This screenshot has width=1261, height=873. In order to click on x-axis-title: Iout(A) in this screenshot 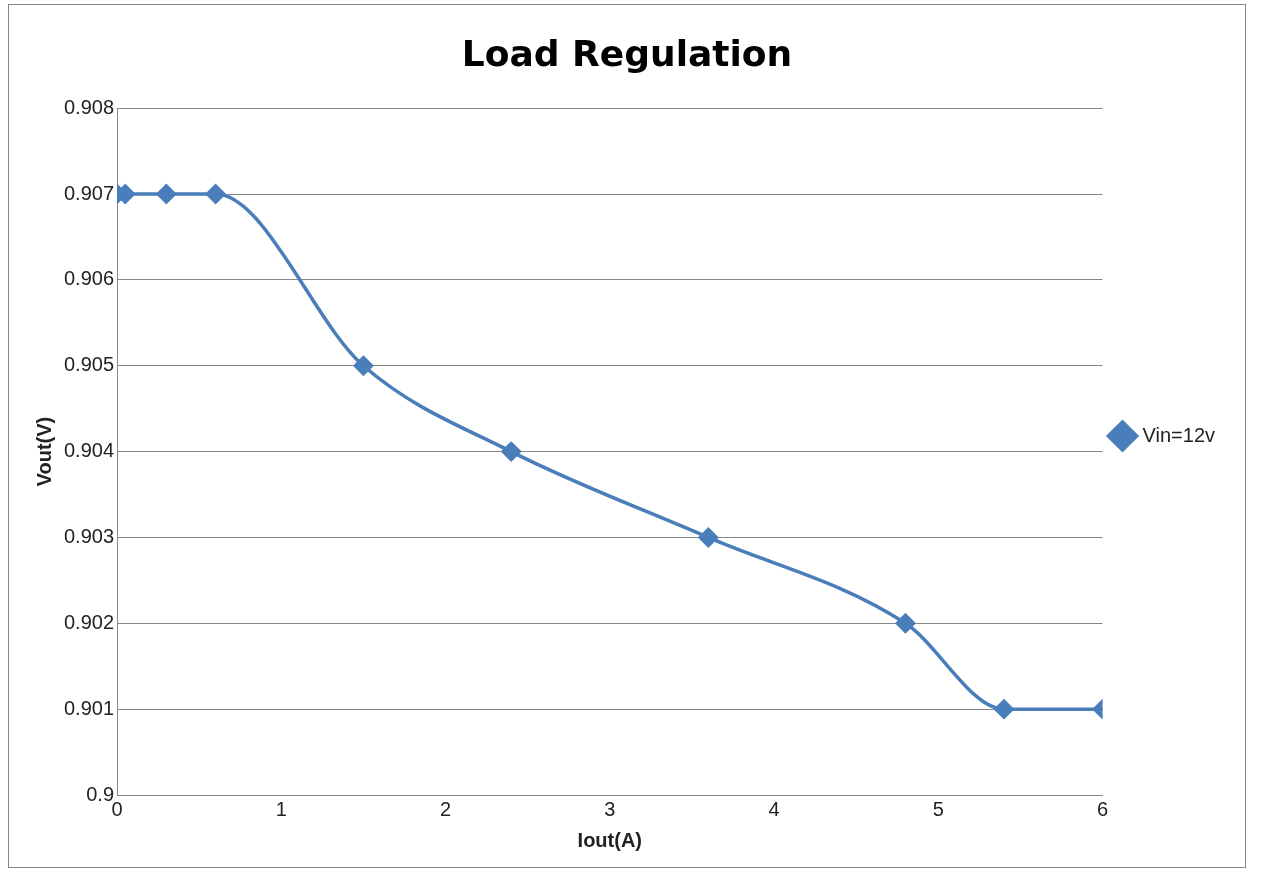, I will do `click(609, 839)`.